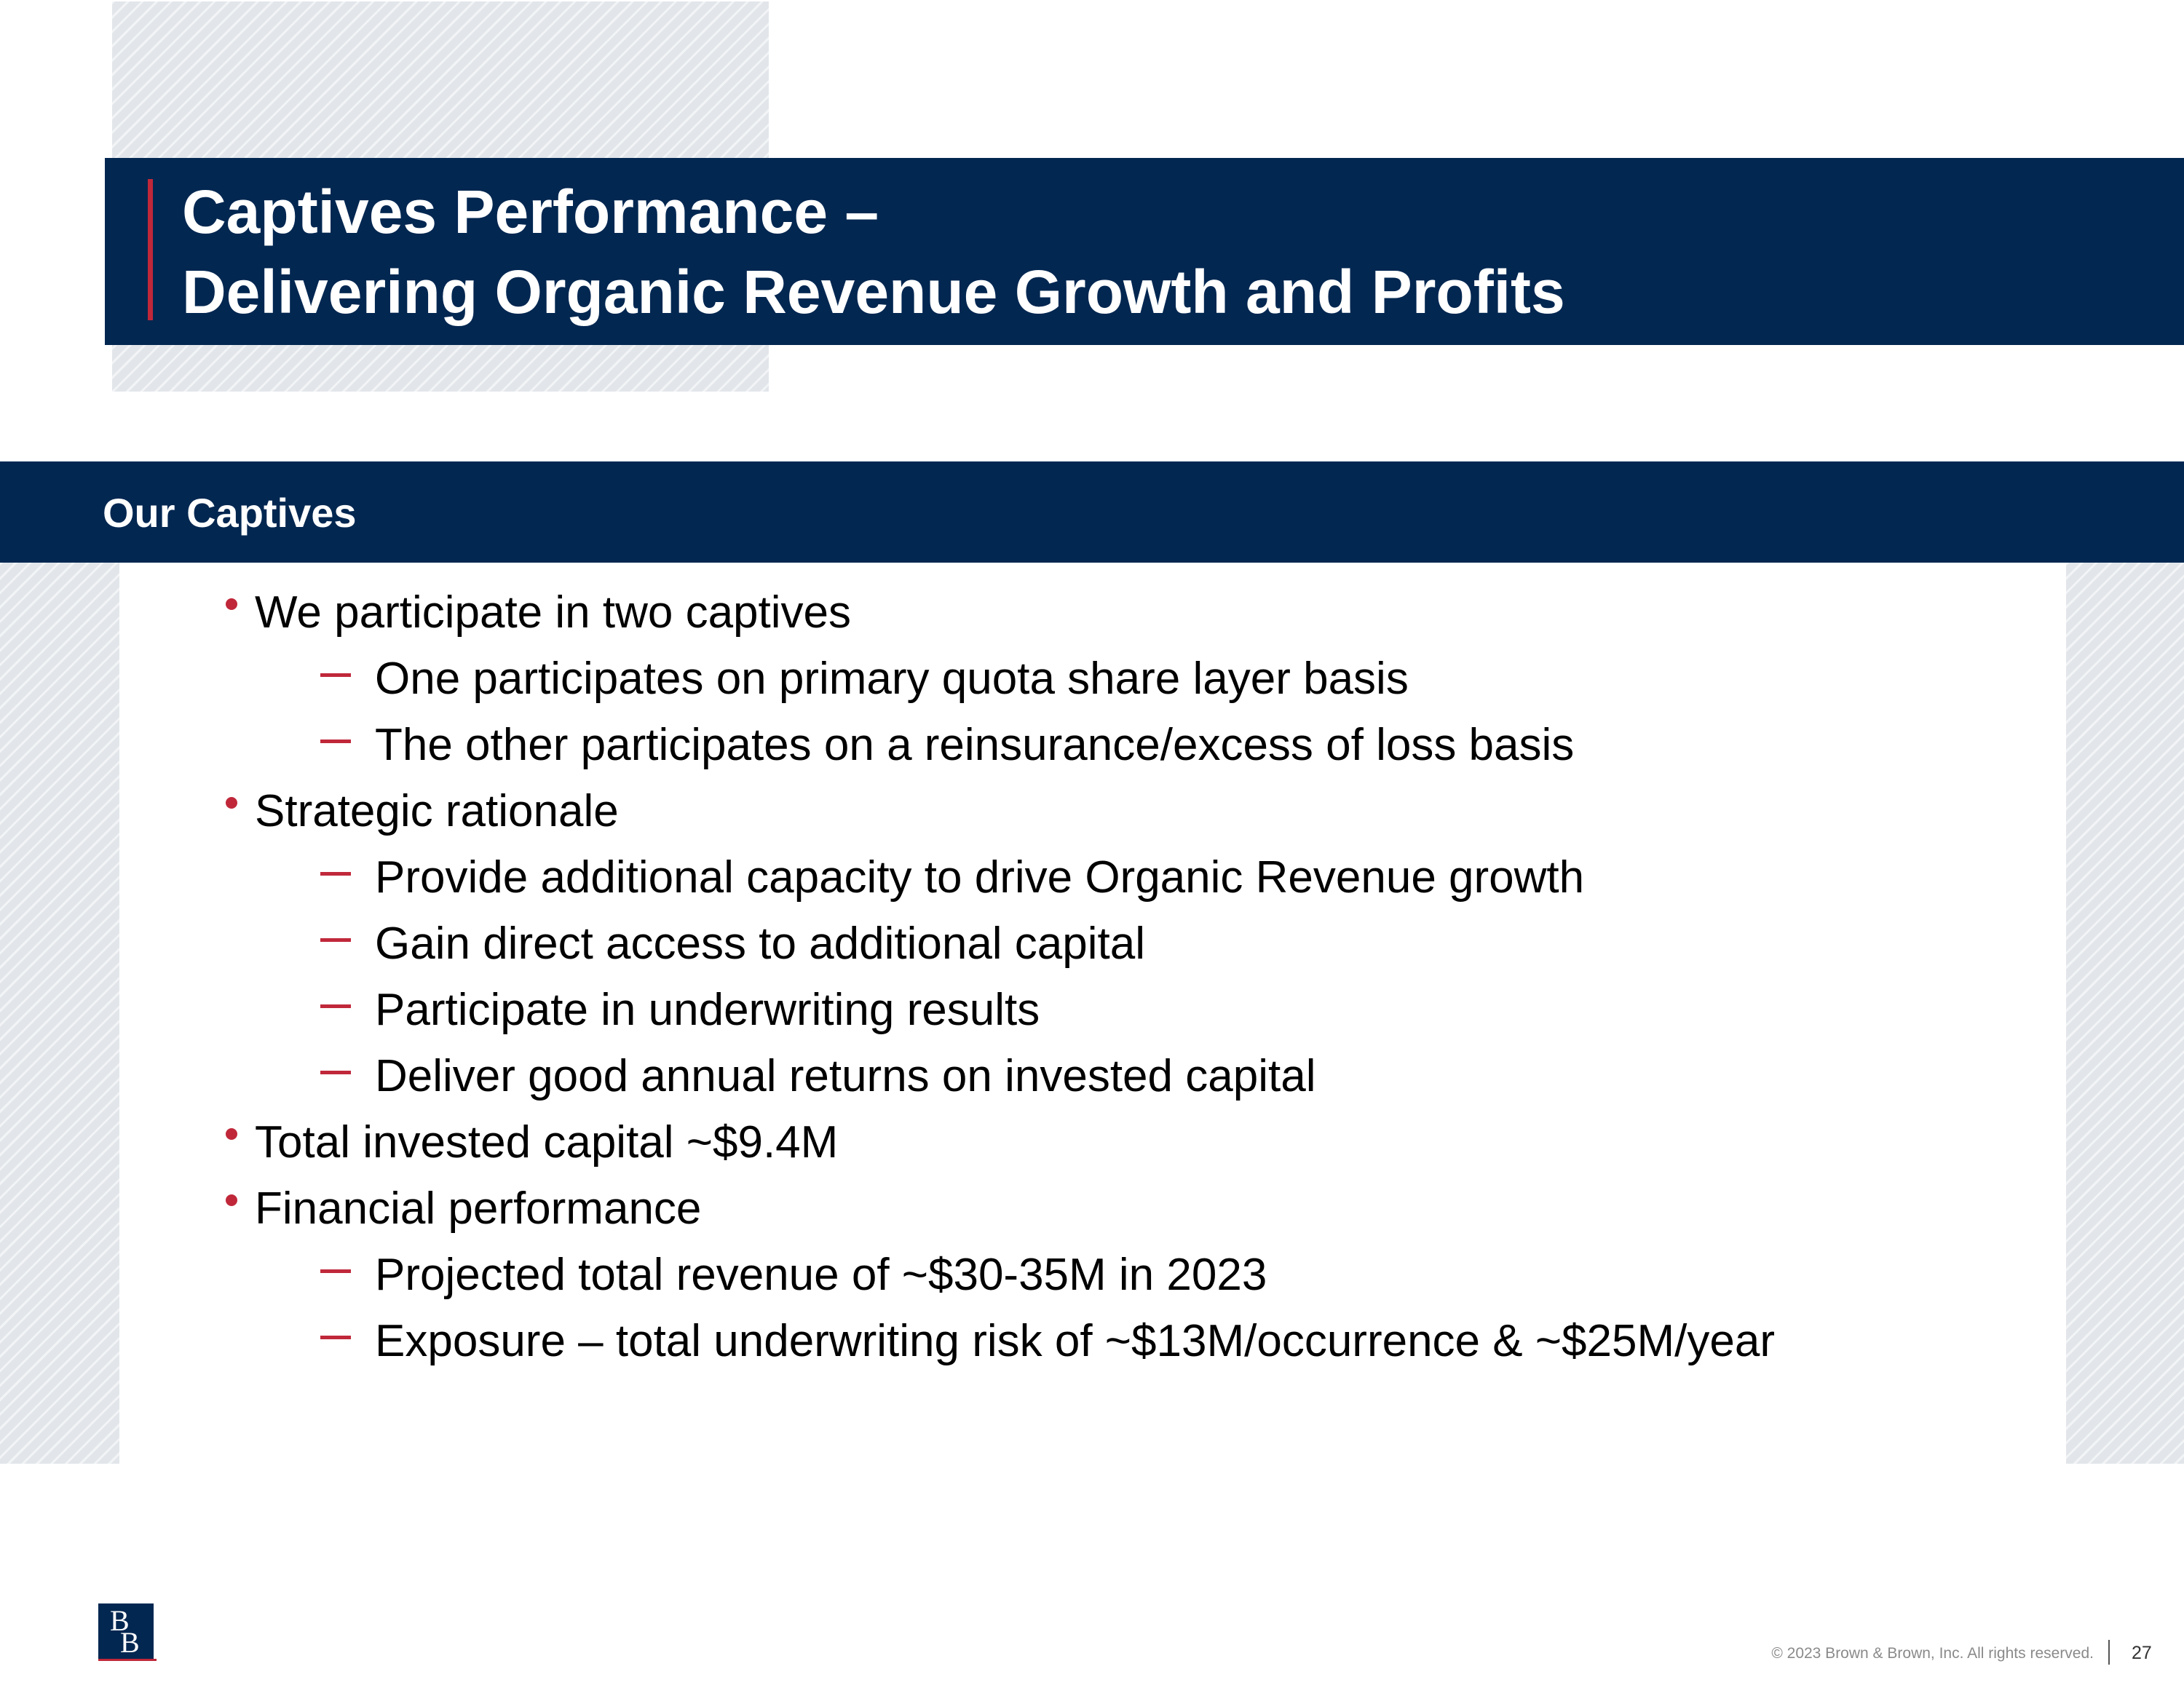 Image resolution: width=2184 pixels, height=1685 pixels. I want to click on logo-letter-top: B, so click(120, 1620).